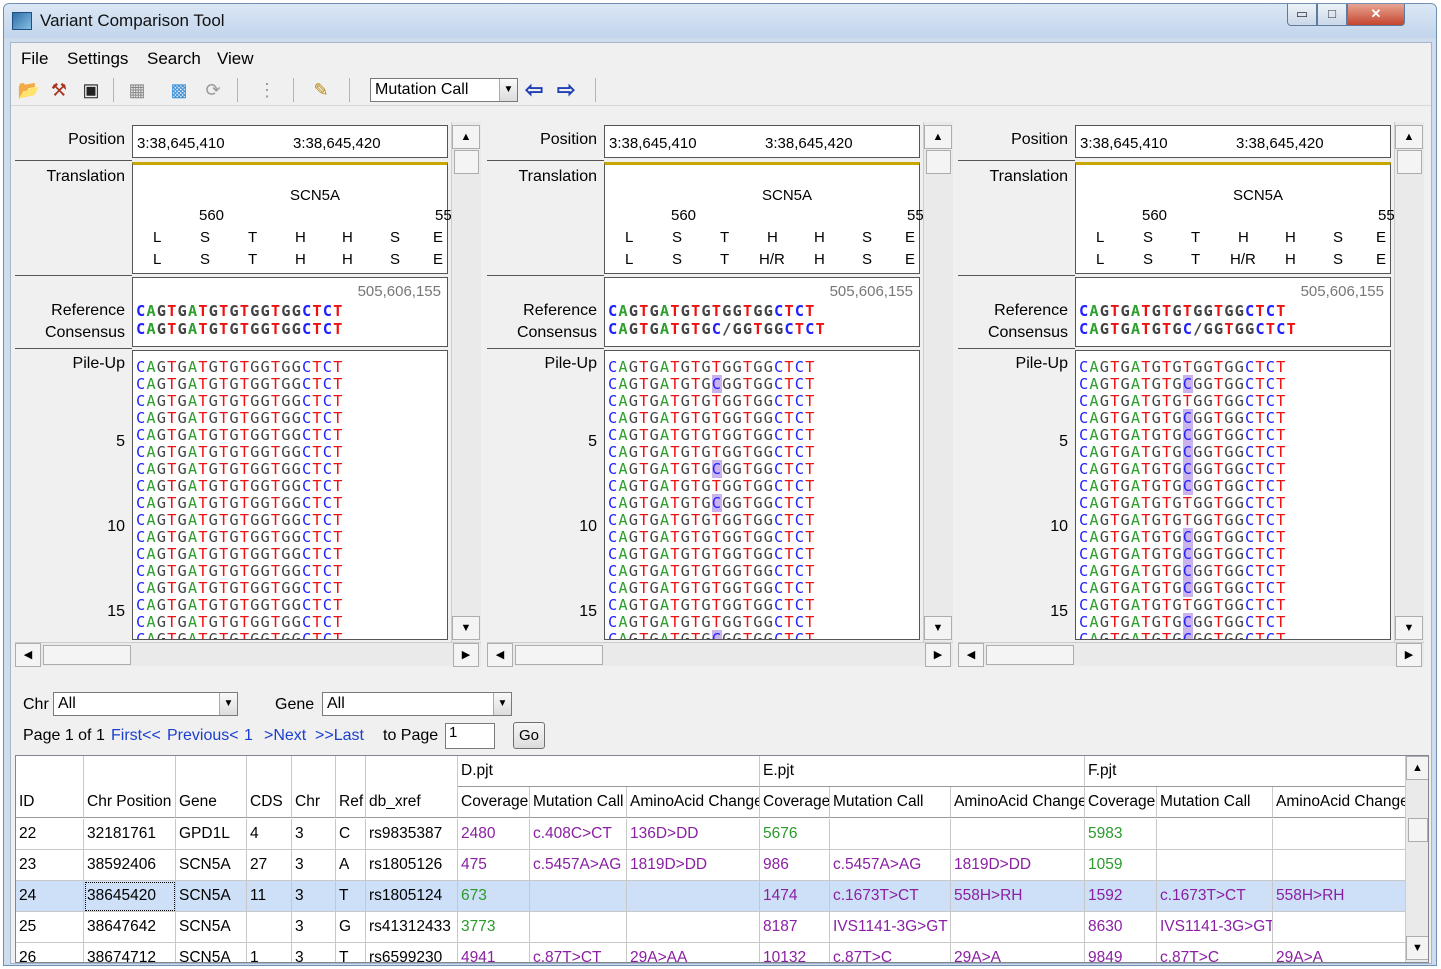 This screenshot has width=1441, height=969. I want to click on table-vertical-scrollbar: ▲ ▼, so click(1416, 859).